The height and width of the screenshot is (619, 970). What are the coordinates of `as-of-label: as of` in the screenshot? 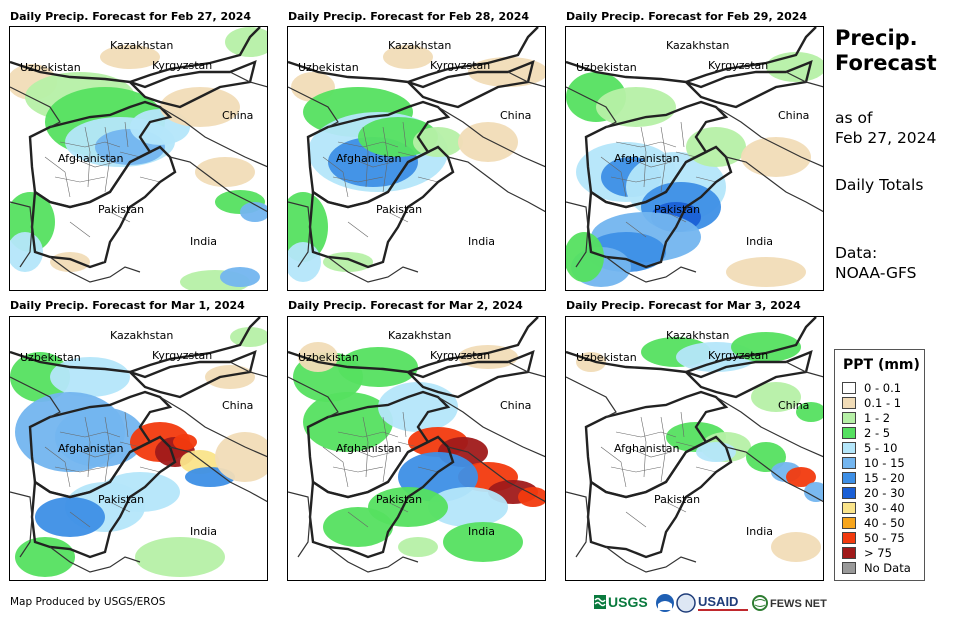 It's located at (854, 118).